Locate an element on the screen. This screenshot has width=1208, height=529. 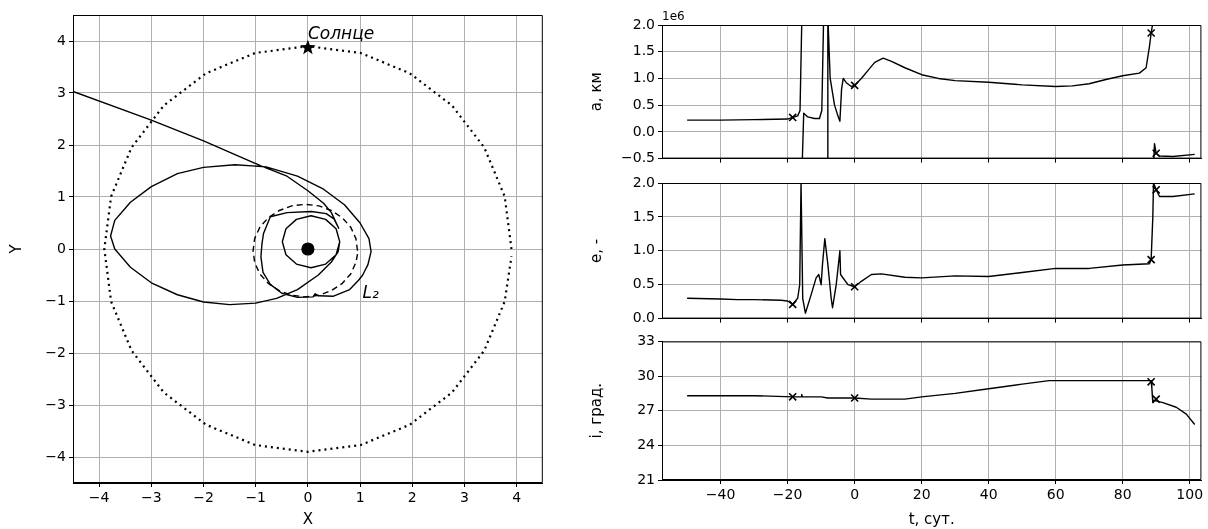
x-tick-label: 2 is located at coordinates (412, 497).